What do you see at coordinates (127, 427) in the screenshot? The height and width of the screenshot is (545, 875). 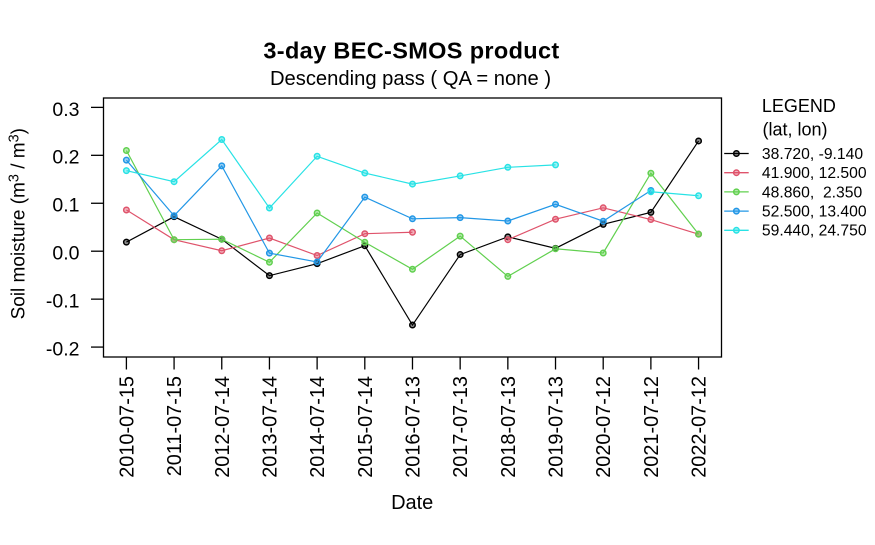 I see `svg-text: 2010-07-15` at bounding box center [127, 427].